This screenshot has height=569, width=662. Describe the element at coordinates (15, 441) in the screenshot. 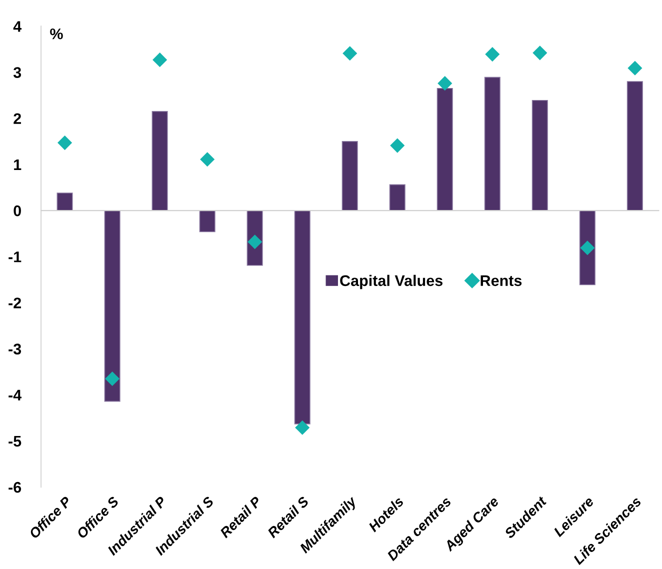

I see `y-tick-label: -5` at that location.